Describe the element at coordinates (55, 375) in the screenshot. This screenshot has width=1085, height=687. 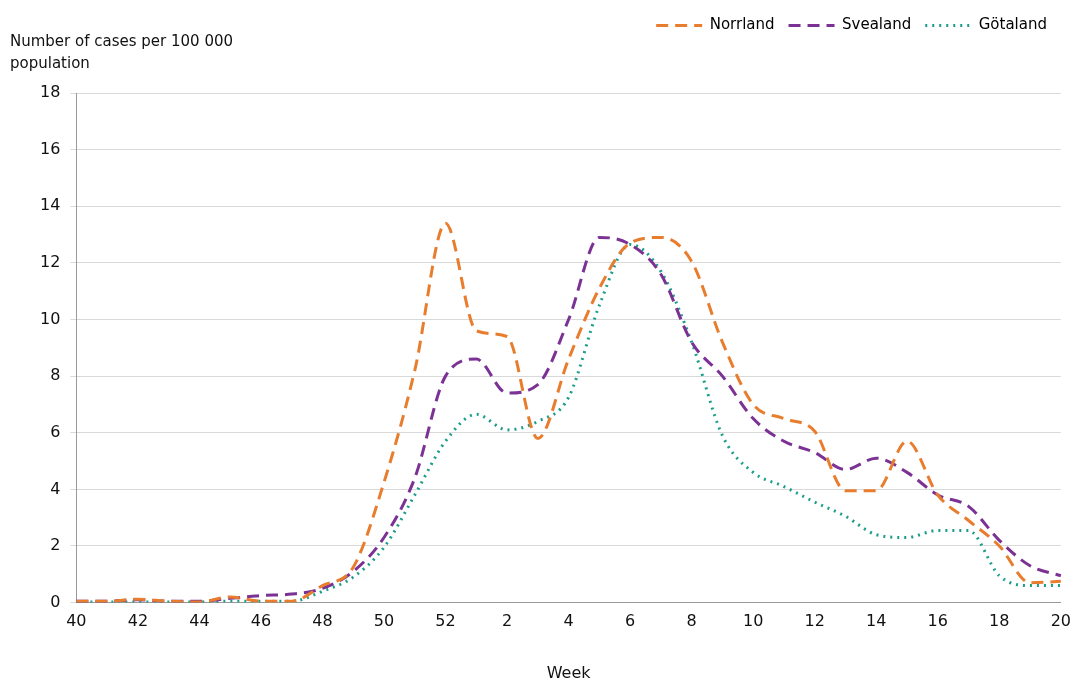
I see `y-tick-label: 8` at that location.